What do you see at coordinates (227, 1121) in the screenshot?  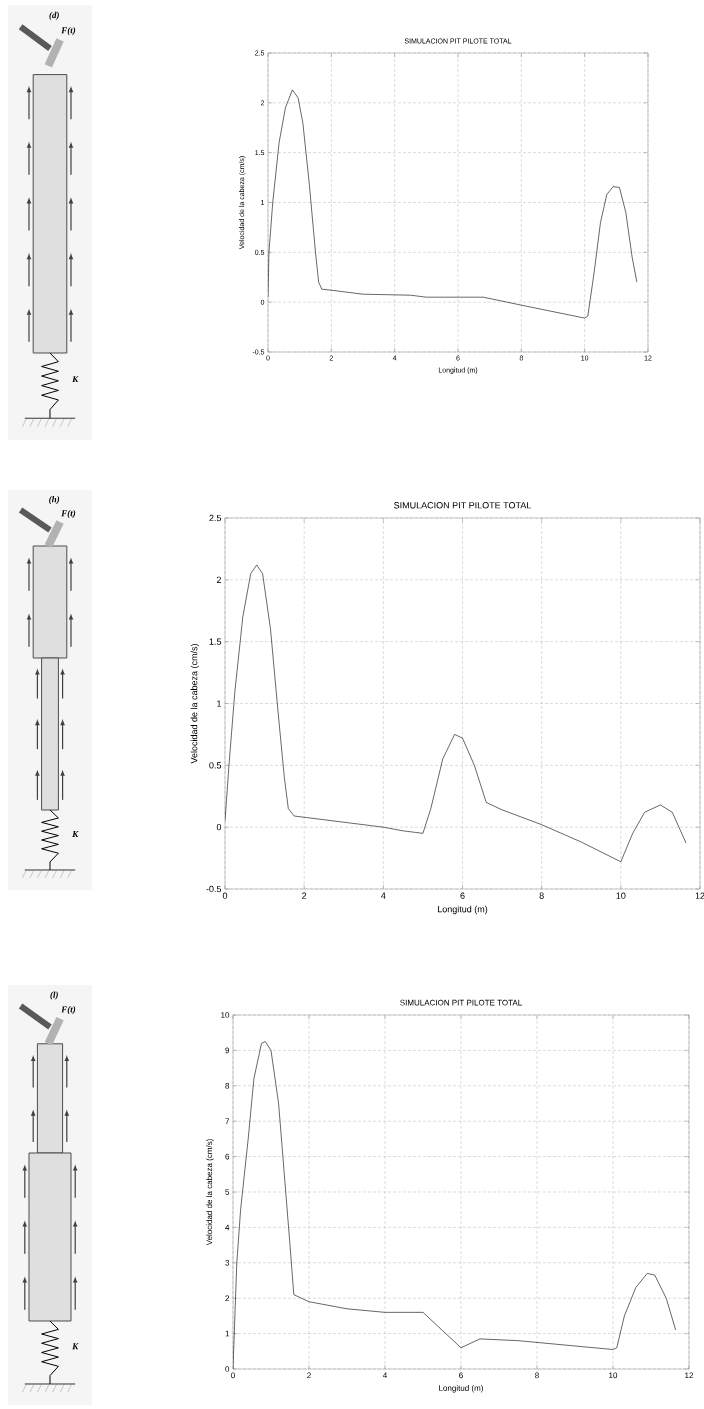 I see `y-tick-label: 7` at bounding box center [227, 1121].